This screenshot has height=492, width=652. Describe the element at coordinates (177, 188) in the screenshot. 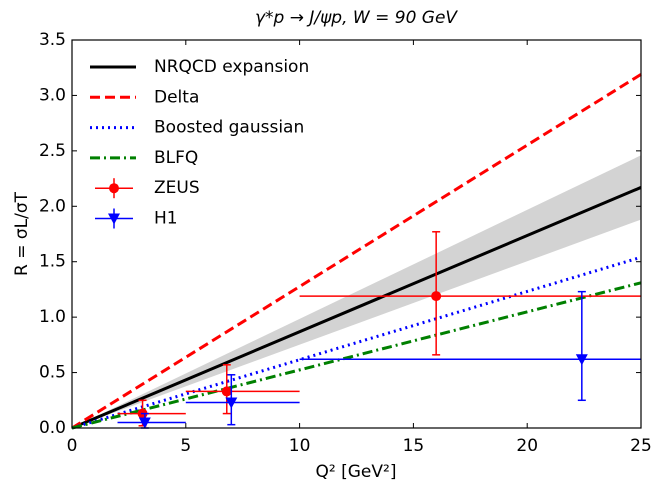

I see `legend-label: ZEUS` at that location.